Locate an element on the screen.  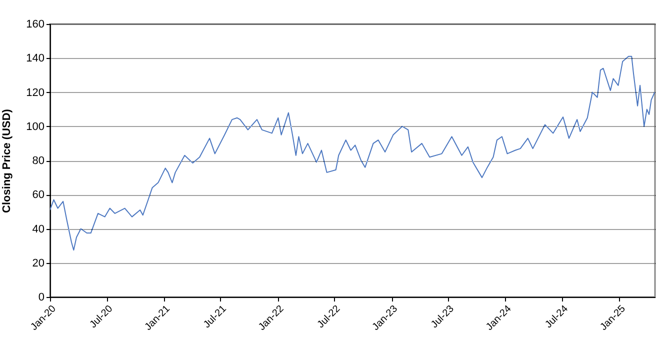
y-tick-label: 40 is located at coordinates (38, 229).